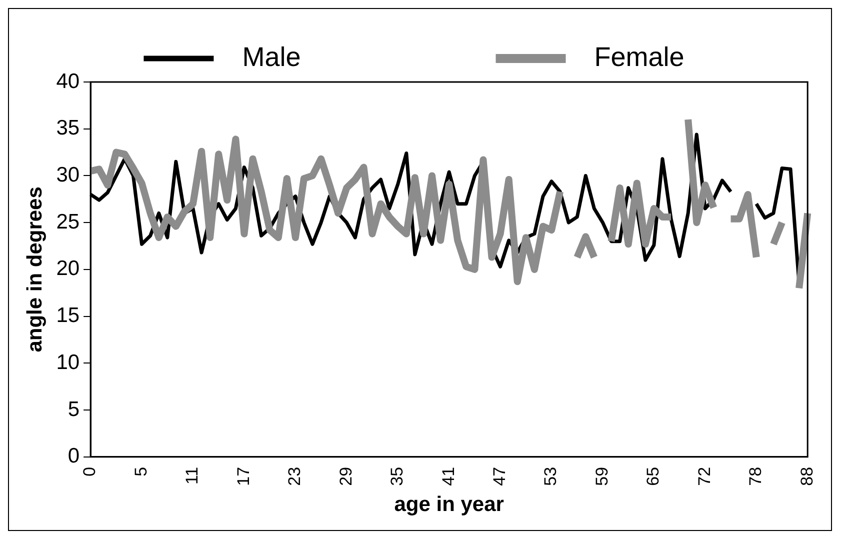 This screenshot has width=846, height=543. Describe the element at coordinates (68, 175) in the screenshot. I see `y-tick-label: 30` at that location.